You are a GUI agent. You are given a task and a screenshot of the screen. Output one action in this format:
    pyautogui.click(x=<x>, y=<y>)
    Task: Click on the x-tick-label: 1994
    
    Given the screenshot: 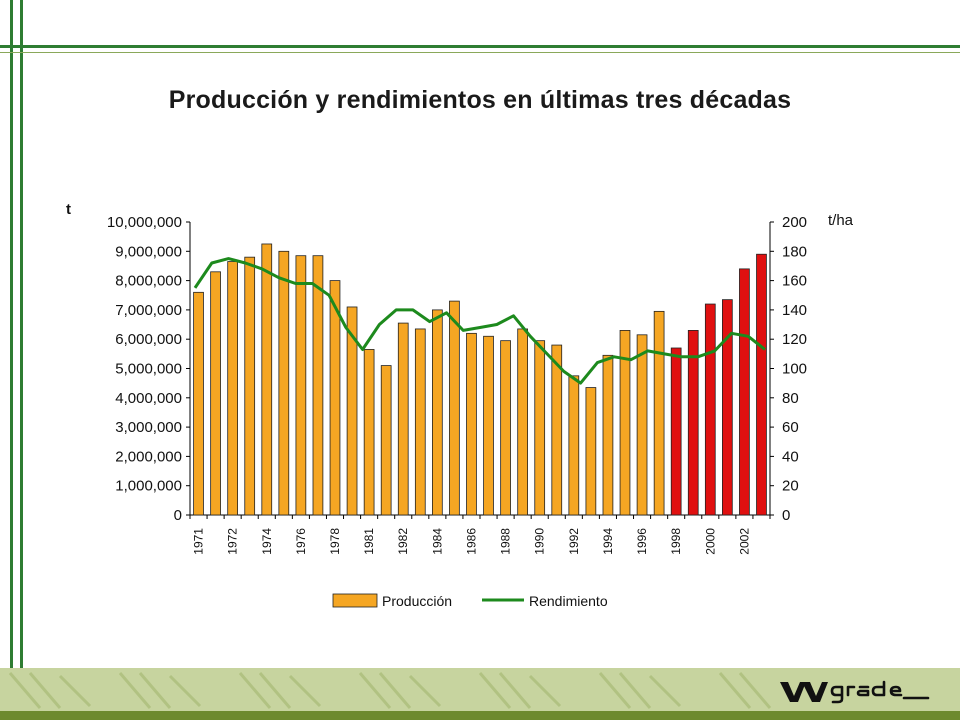 What is the action you would take?
    pyautogui.click(x=608, y=541)
    